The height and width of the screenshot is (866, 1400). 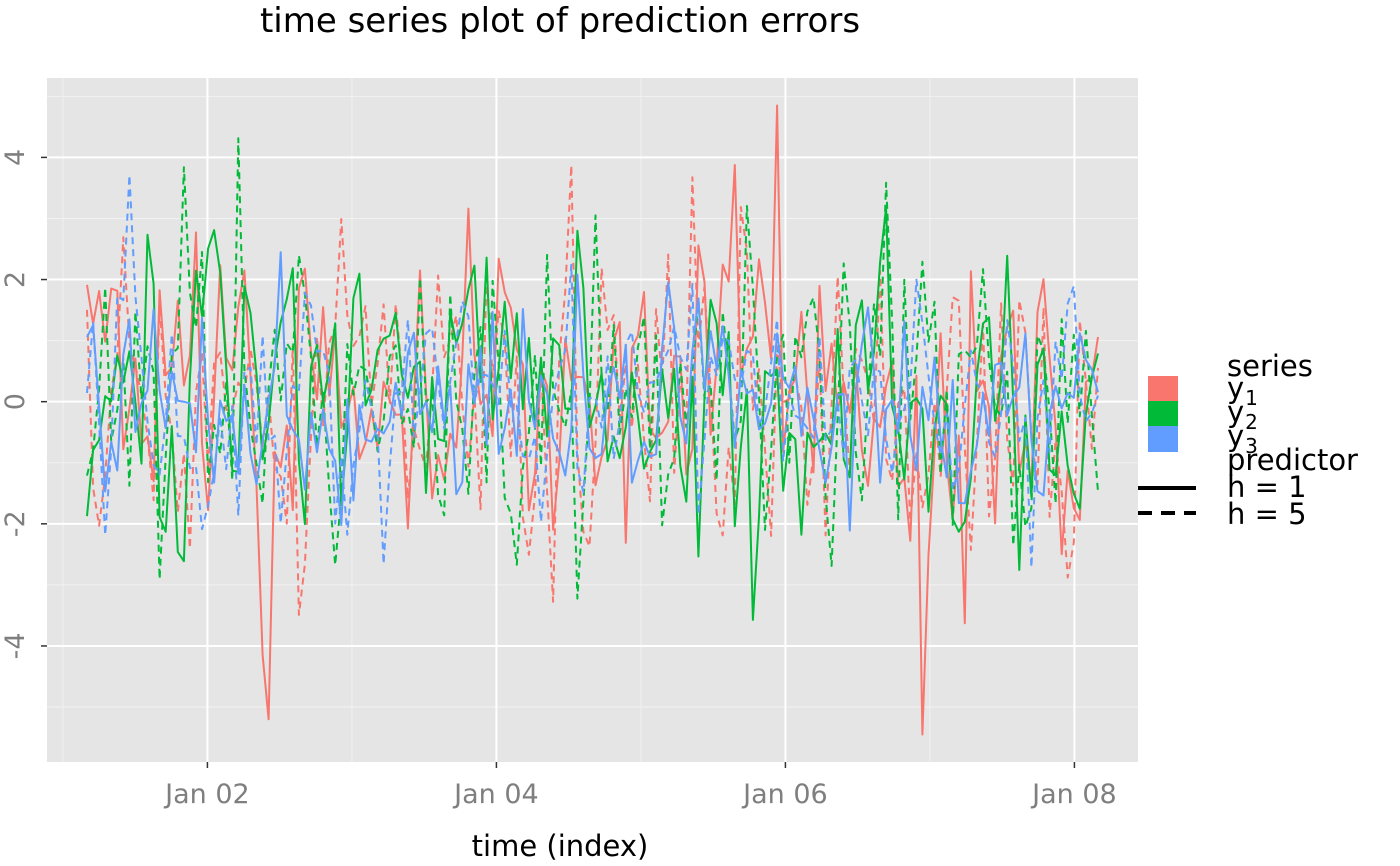 I want to click on x-tick-label: Jan 04, so click(x=495, y=794).